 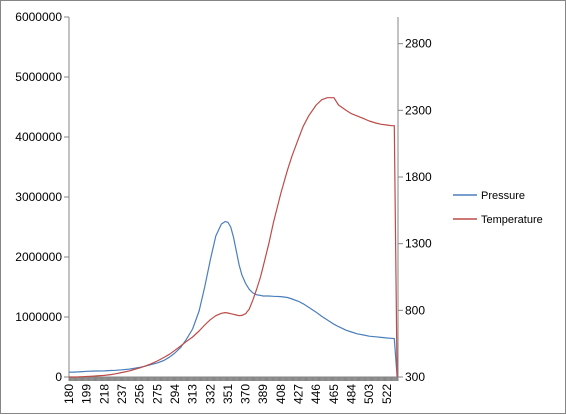 What do you see at coordinates (38, 257) in the screenshot?
I see `y-tick-label-left: 2000000` at bounding box center [38, 257].